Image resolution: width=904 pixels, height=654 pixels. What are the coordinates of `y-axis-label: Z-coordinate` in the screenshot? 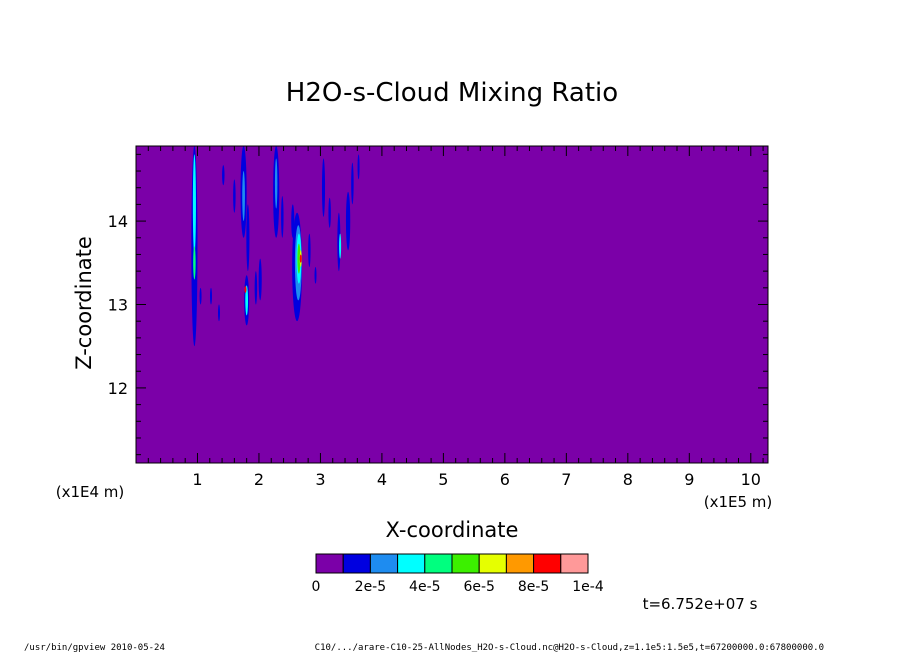 It's located at (84, 303).